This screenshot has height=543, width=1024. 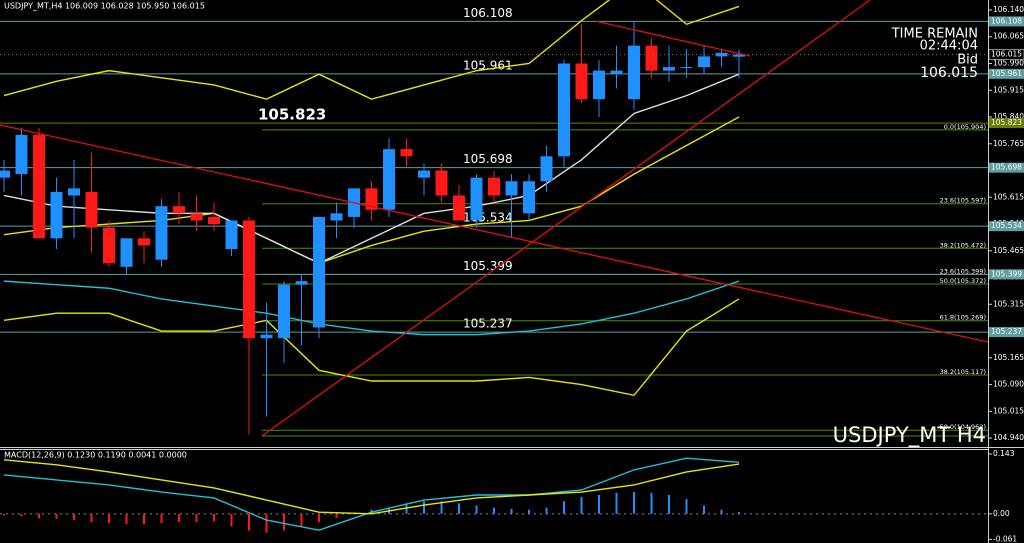 I want to click on y-tick-label: 105.840, so click(x=1008, y=116).